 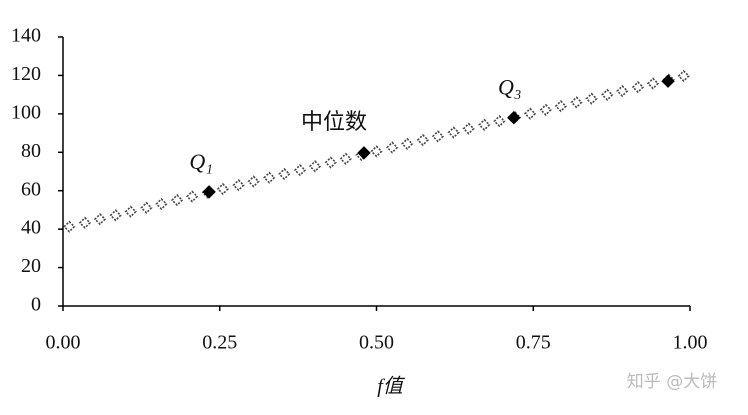 I want to click on x-tick-label: 0.50, so click(x=376, y=343).